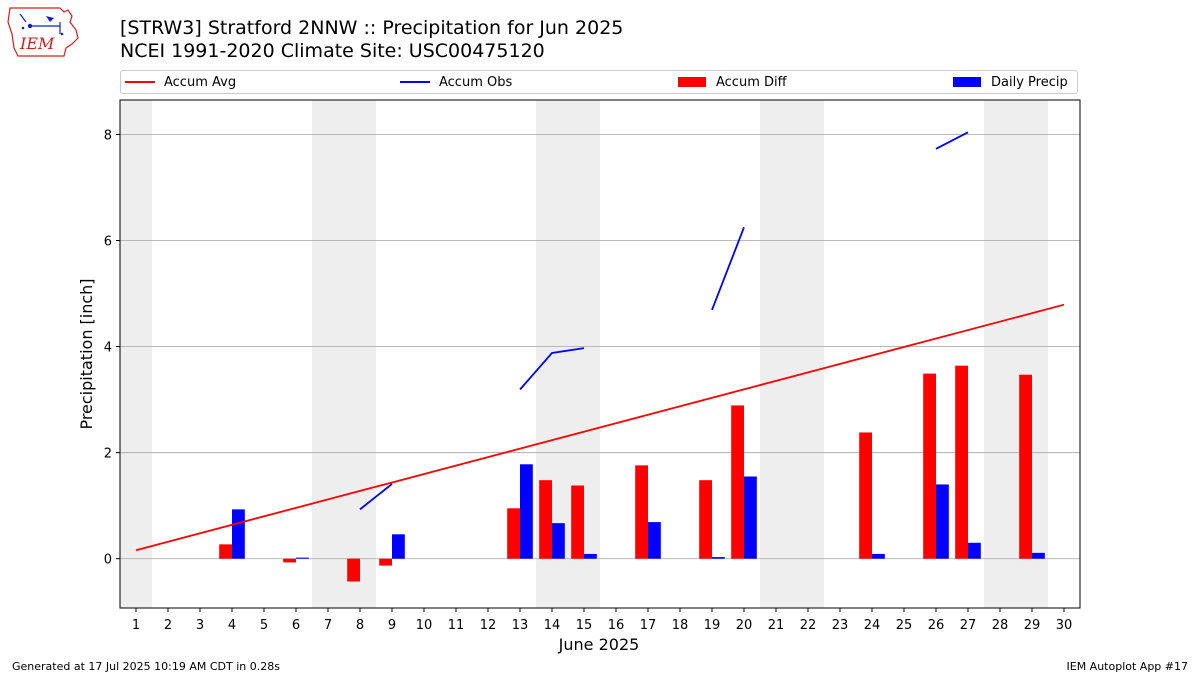  I want to click on autoplot-app-id: IEM Autoplot App #17, so click(1127, 666).